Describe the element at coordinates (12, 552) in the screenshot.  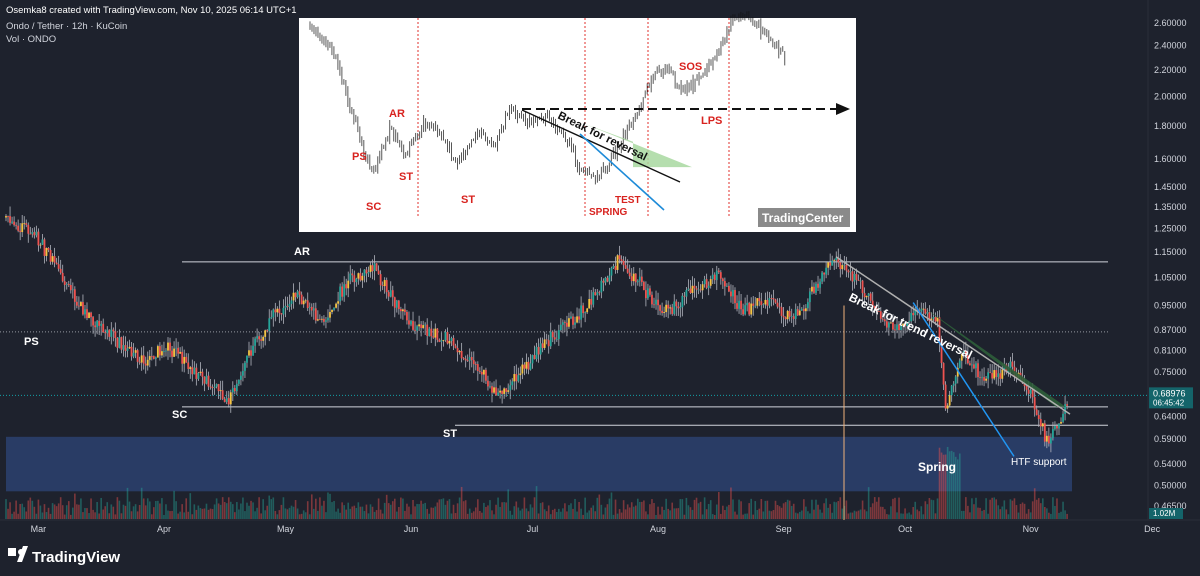
I see `tradingview-logo-icon` at that location.